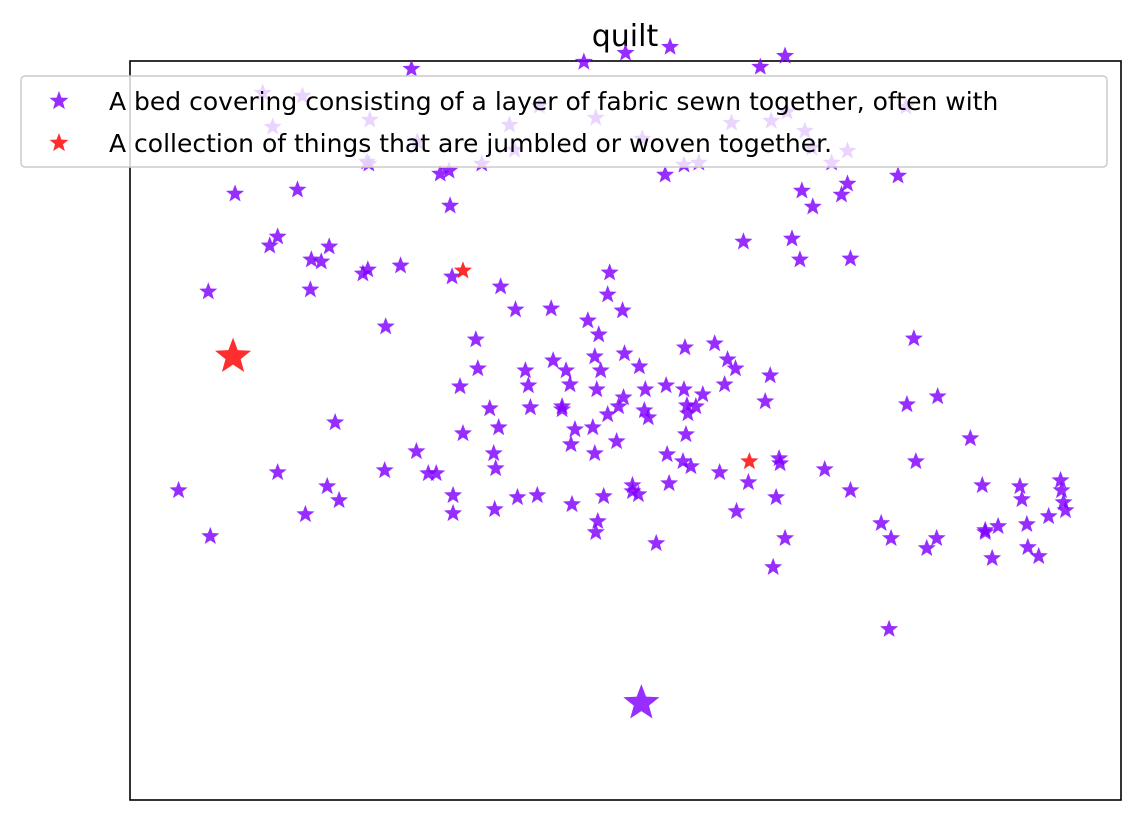 This screenshot has width=1141, height=821. What do you see at coordinates (641, 701) in the screenshot?
I see `highlight-point` at bounding box center [641, 701].